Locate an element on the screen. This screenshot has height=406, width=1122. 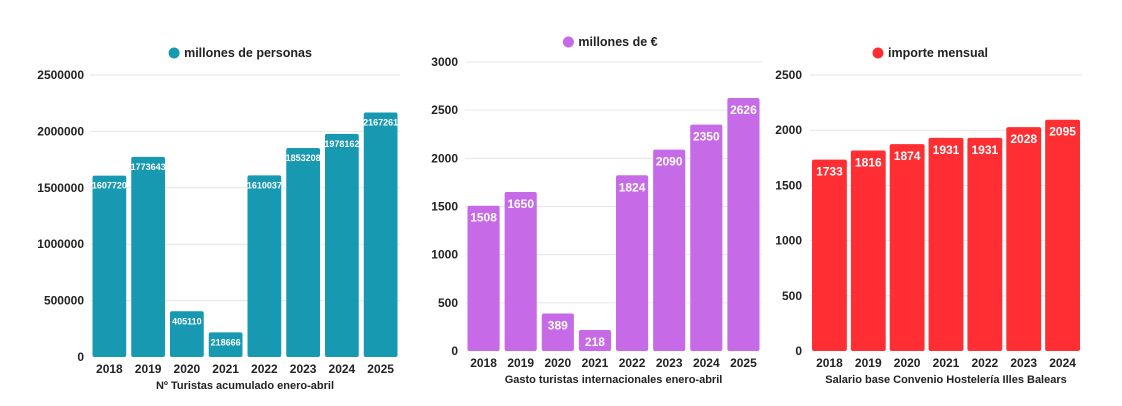
data-label: 1978162 is located at coordinates (341, 144).